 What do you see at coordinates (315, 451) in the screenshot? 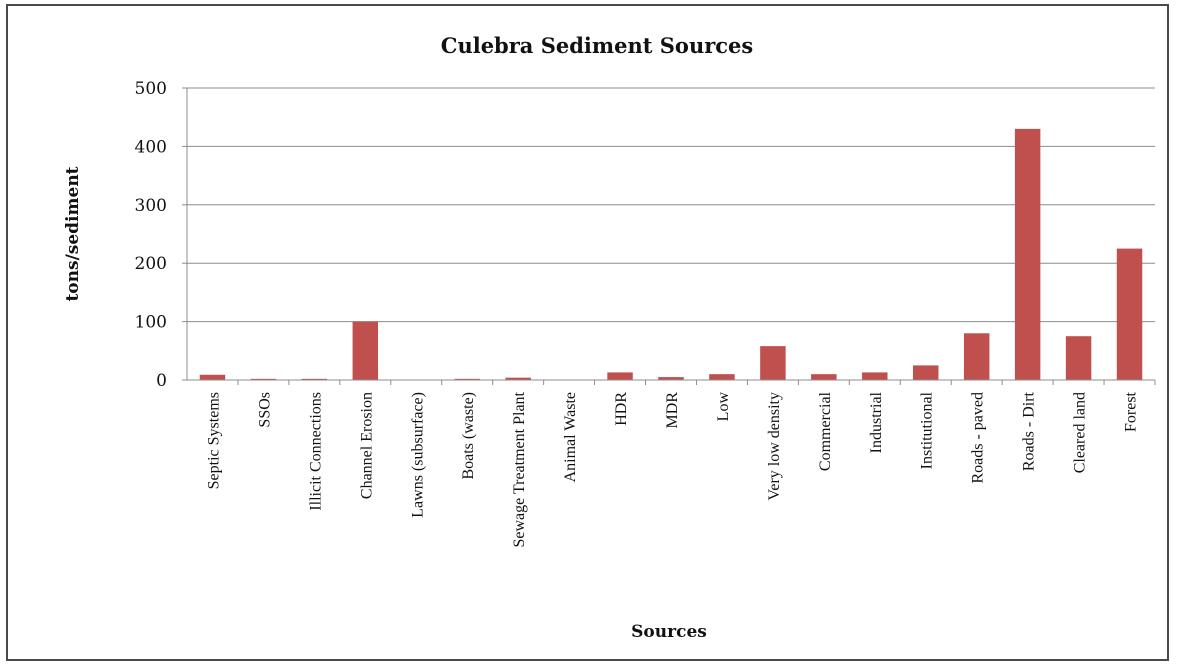
I see `x-tick-label: Illicit Connections` at bounding box center [315, 451].